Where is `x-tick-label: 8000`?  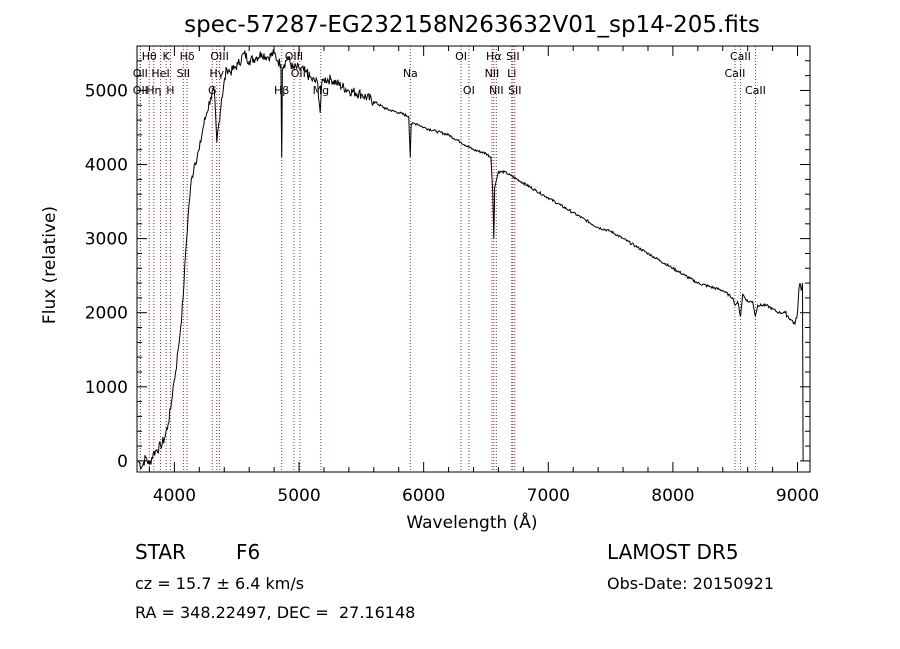
x-tick-label: 8000 is located at coordinates (672, 496).